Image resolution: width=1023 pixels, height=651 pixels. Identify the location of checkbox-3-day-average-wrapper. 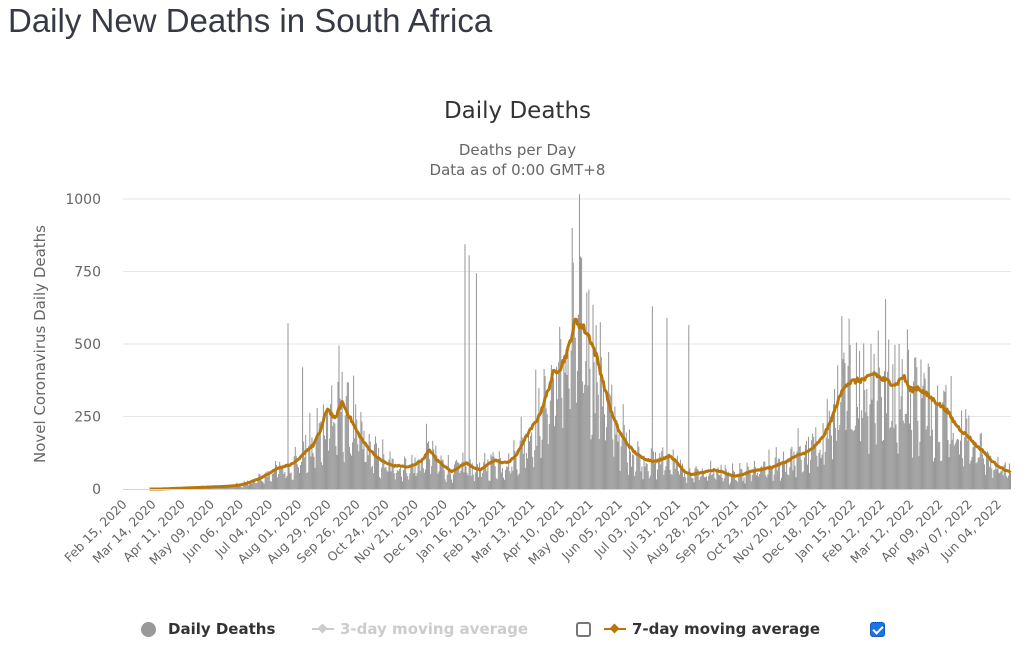
(583, 629).